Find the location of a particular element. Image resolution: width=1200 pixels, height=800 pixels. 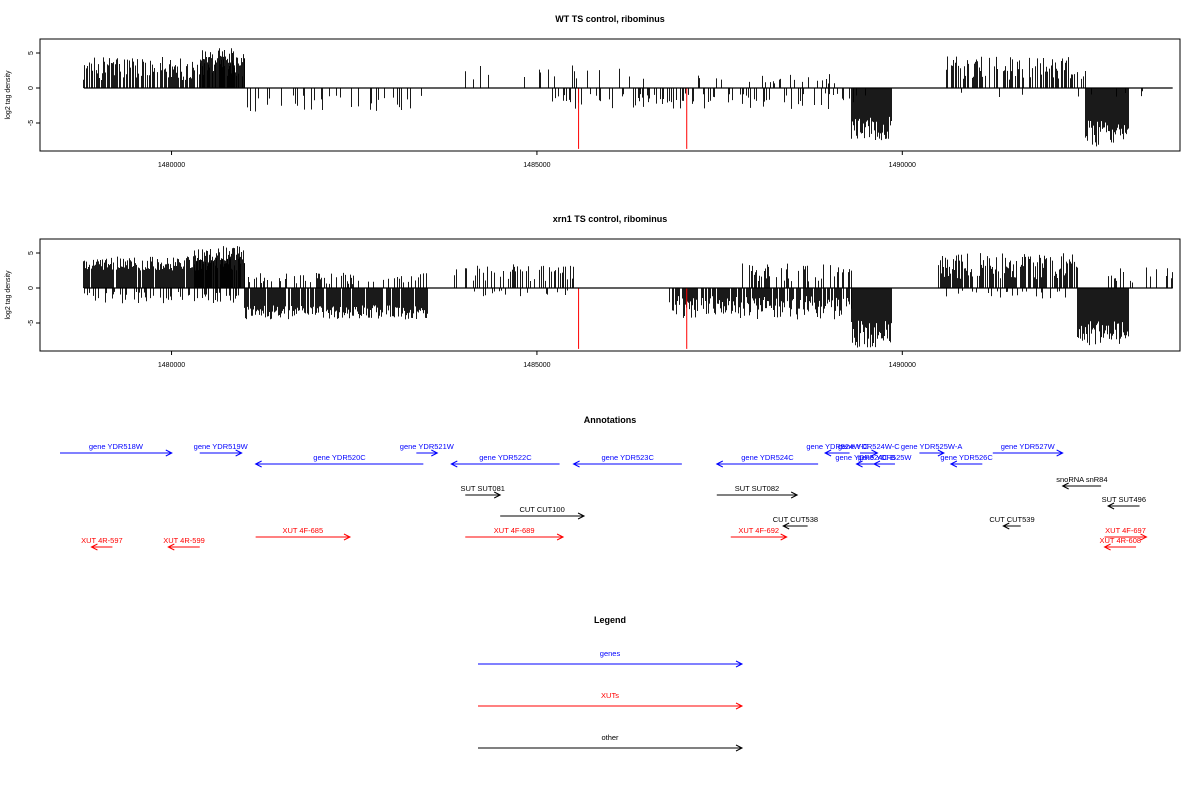

feature-label: SUT SUT082 is located at coordinates (757, 488).